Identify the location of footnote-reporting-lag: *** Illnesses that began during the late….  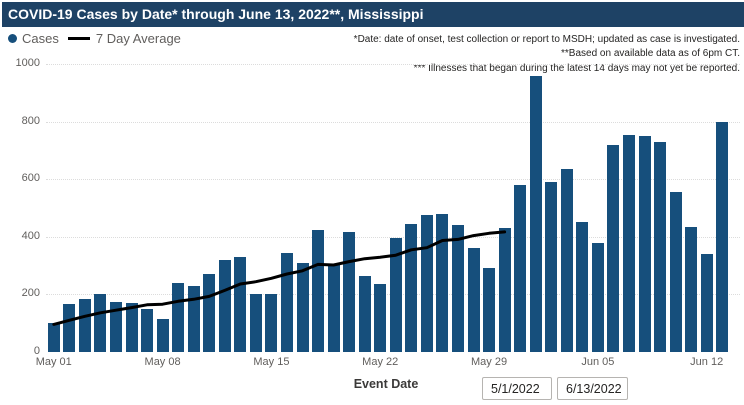
(576, 68).